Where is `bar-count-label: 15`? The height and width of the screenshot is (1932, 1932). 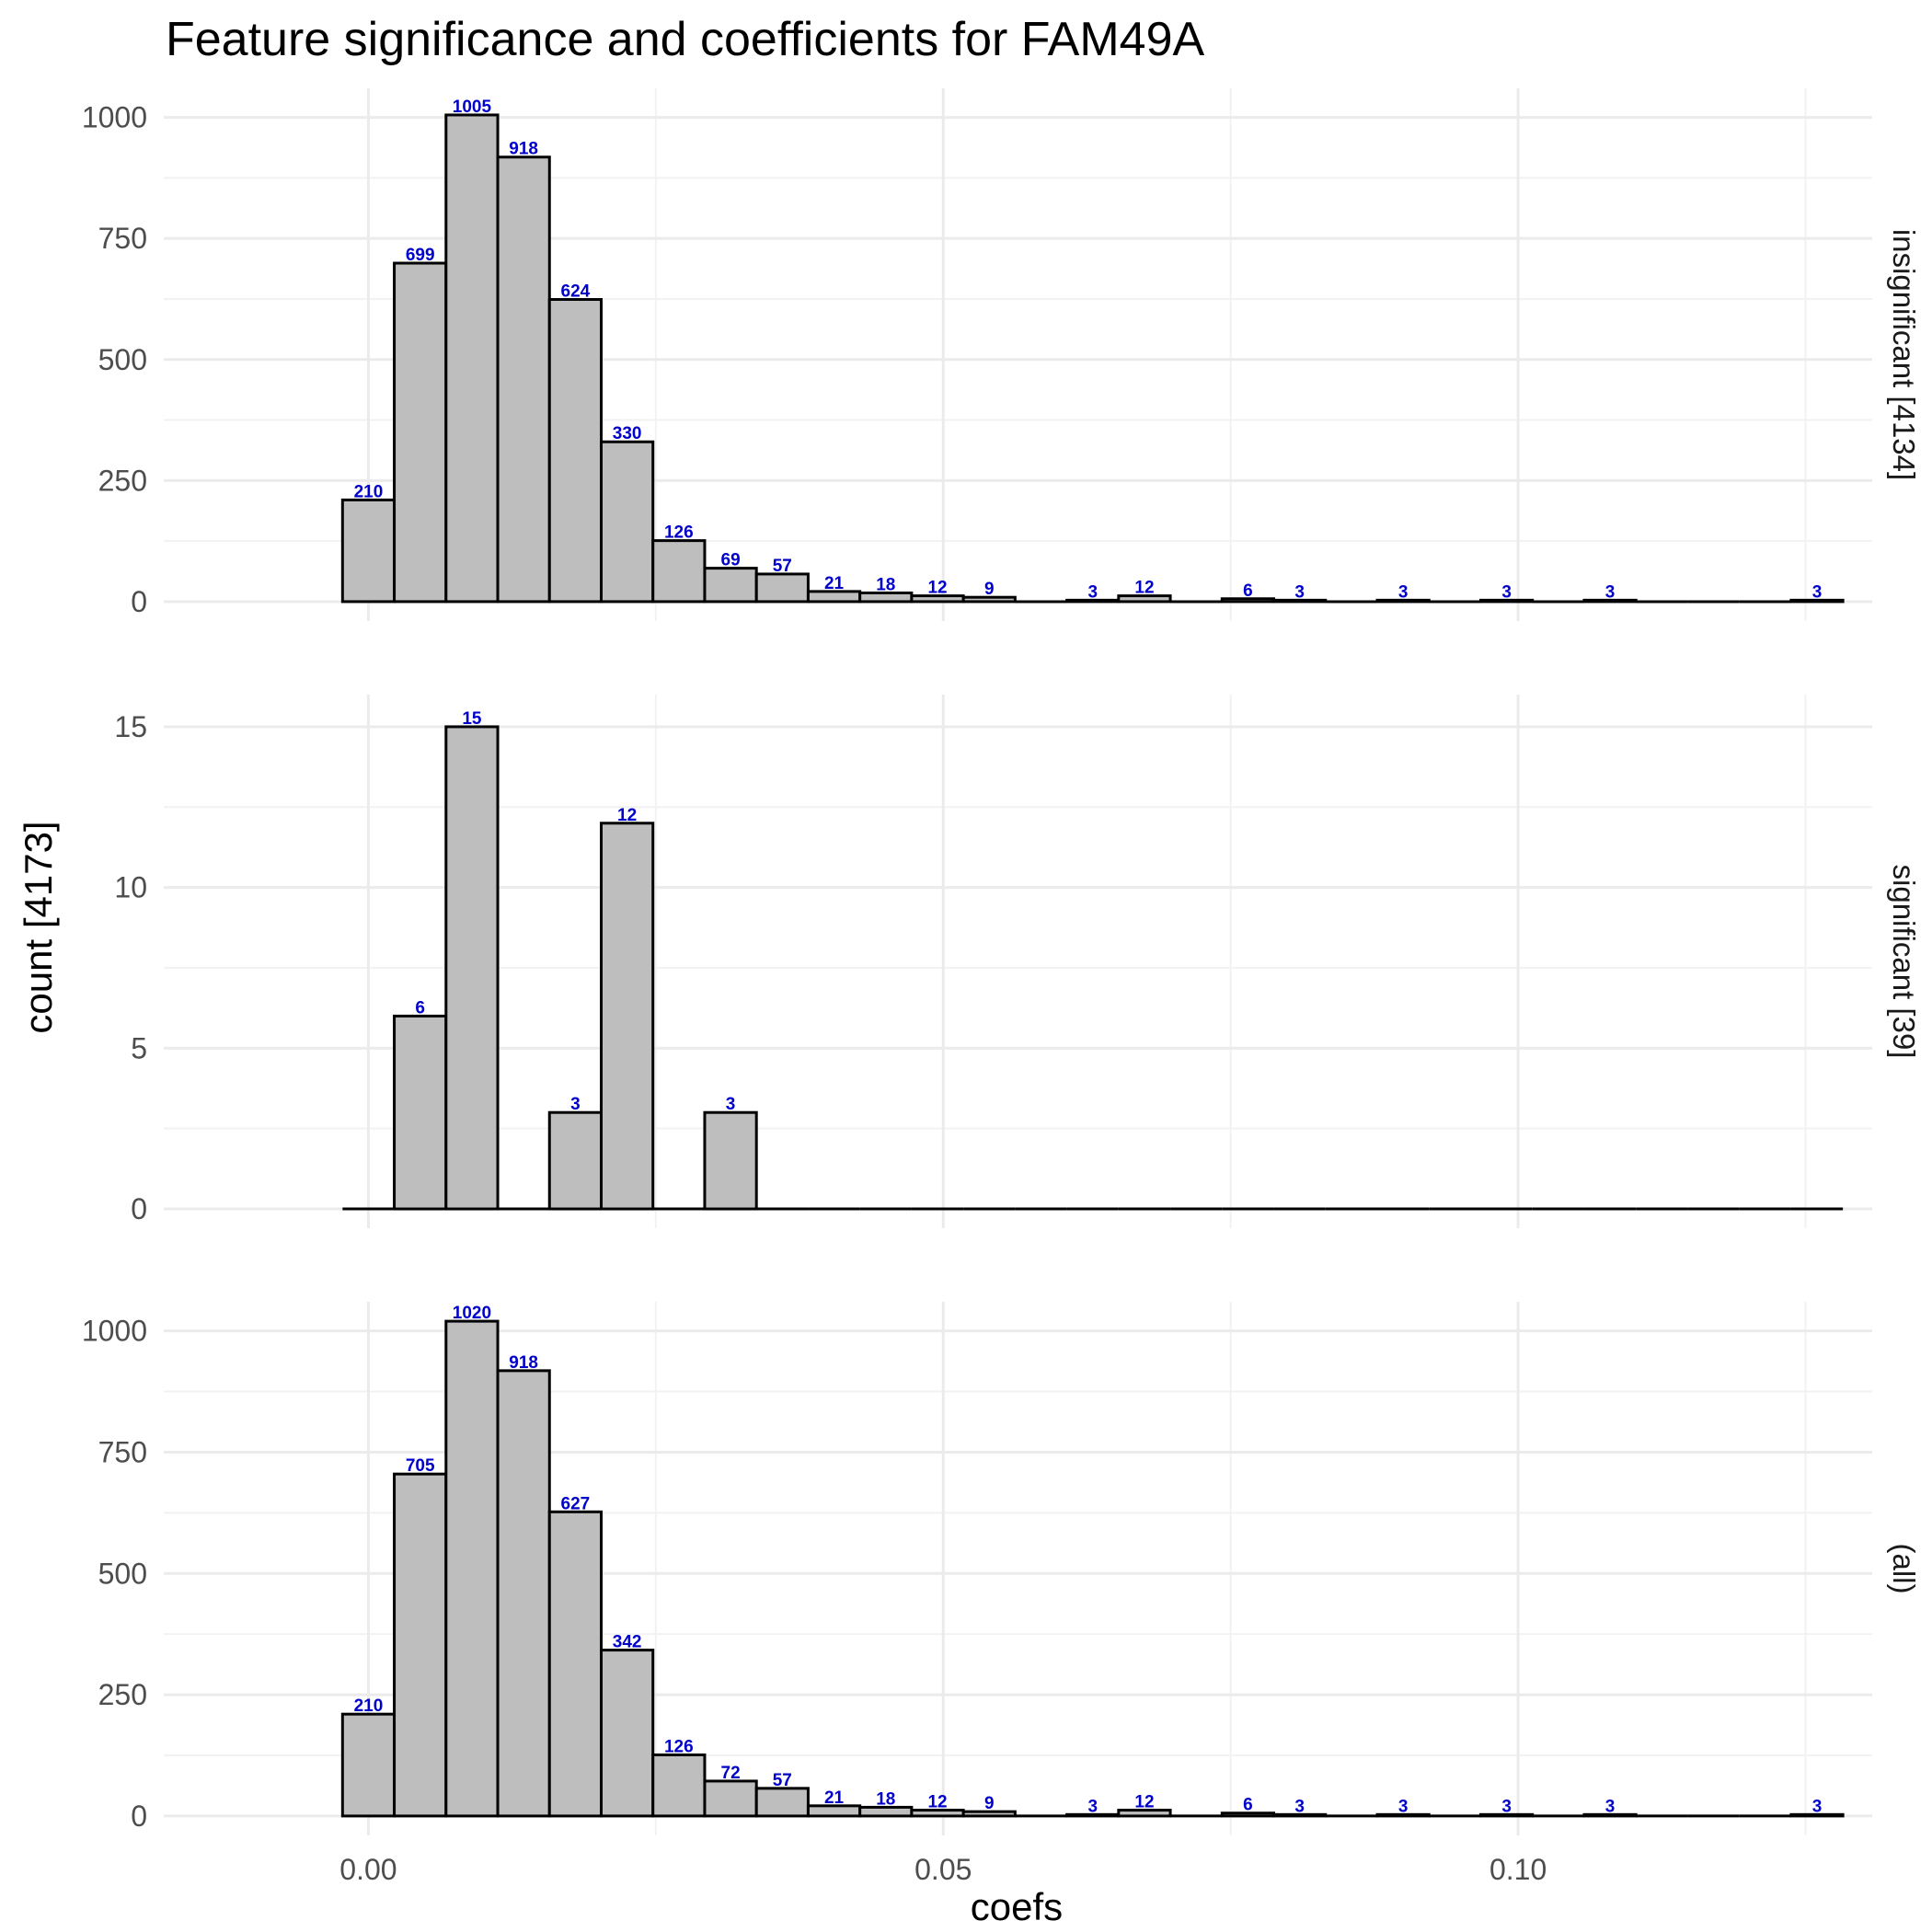 bar-count-label: 15 is located at coordinates (472, 719).